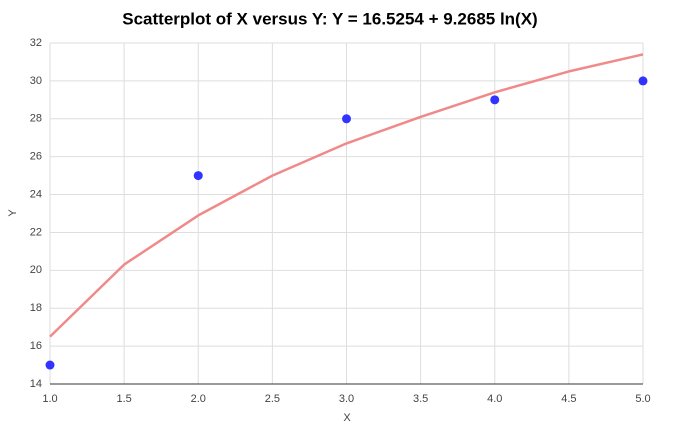 The image size is (700, 435). What do you see at coordinates (36, 232) in the screenshot?
I see `y-tick-label: 22` at bounding box center [36, 232].